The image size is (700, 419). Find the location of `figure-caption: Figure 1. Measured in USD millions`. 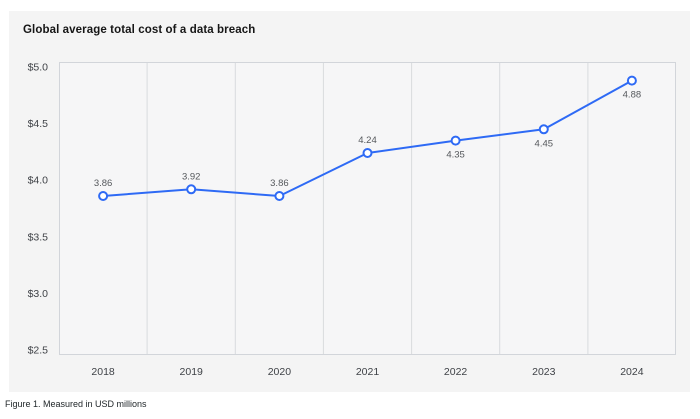

figure-caption: Figure 1. Measured in USD millions is located at coordinates (76, 404).